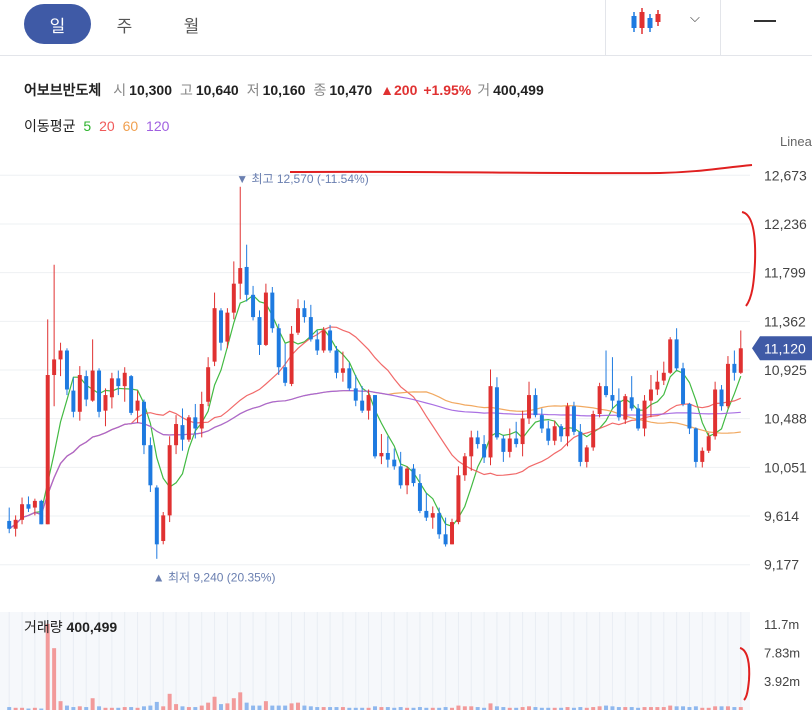 Image resolution: width=812 pixels, height=712 pixels. What do you see at coordinates (781, 624) in the screenshot?
I see `volume-tick-label: 11.7m` at bounding box center [781, 624].